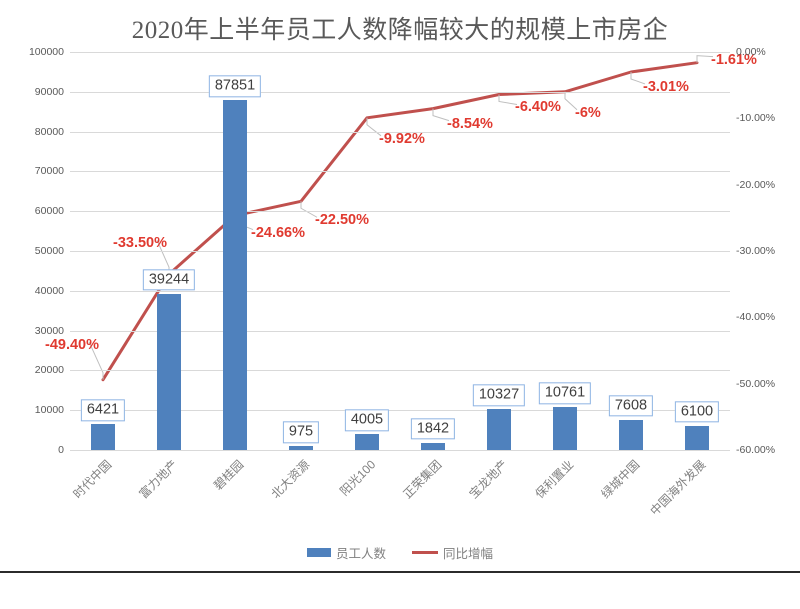 The height and width of the screenshot is (609, 800). What do you see at coordinates (400, 552) in the screenshot?
I see `chart-legend: 员工人数 同比增幅` at bounding box center [400, 552].